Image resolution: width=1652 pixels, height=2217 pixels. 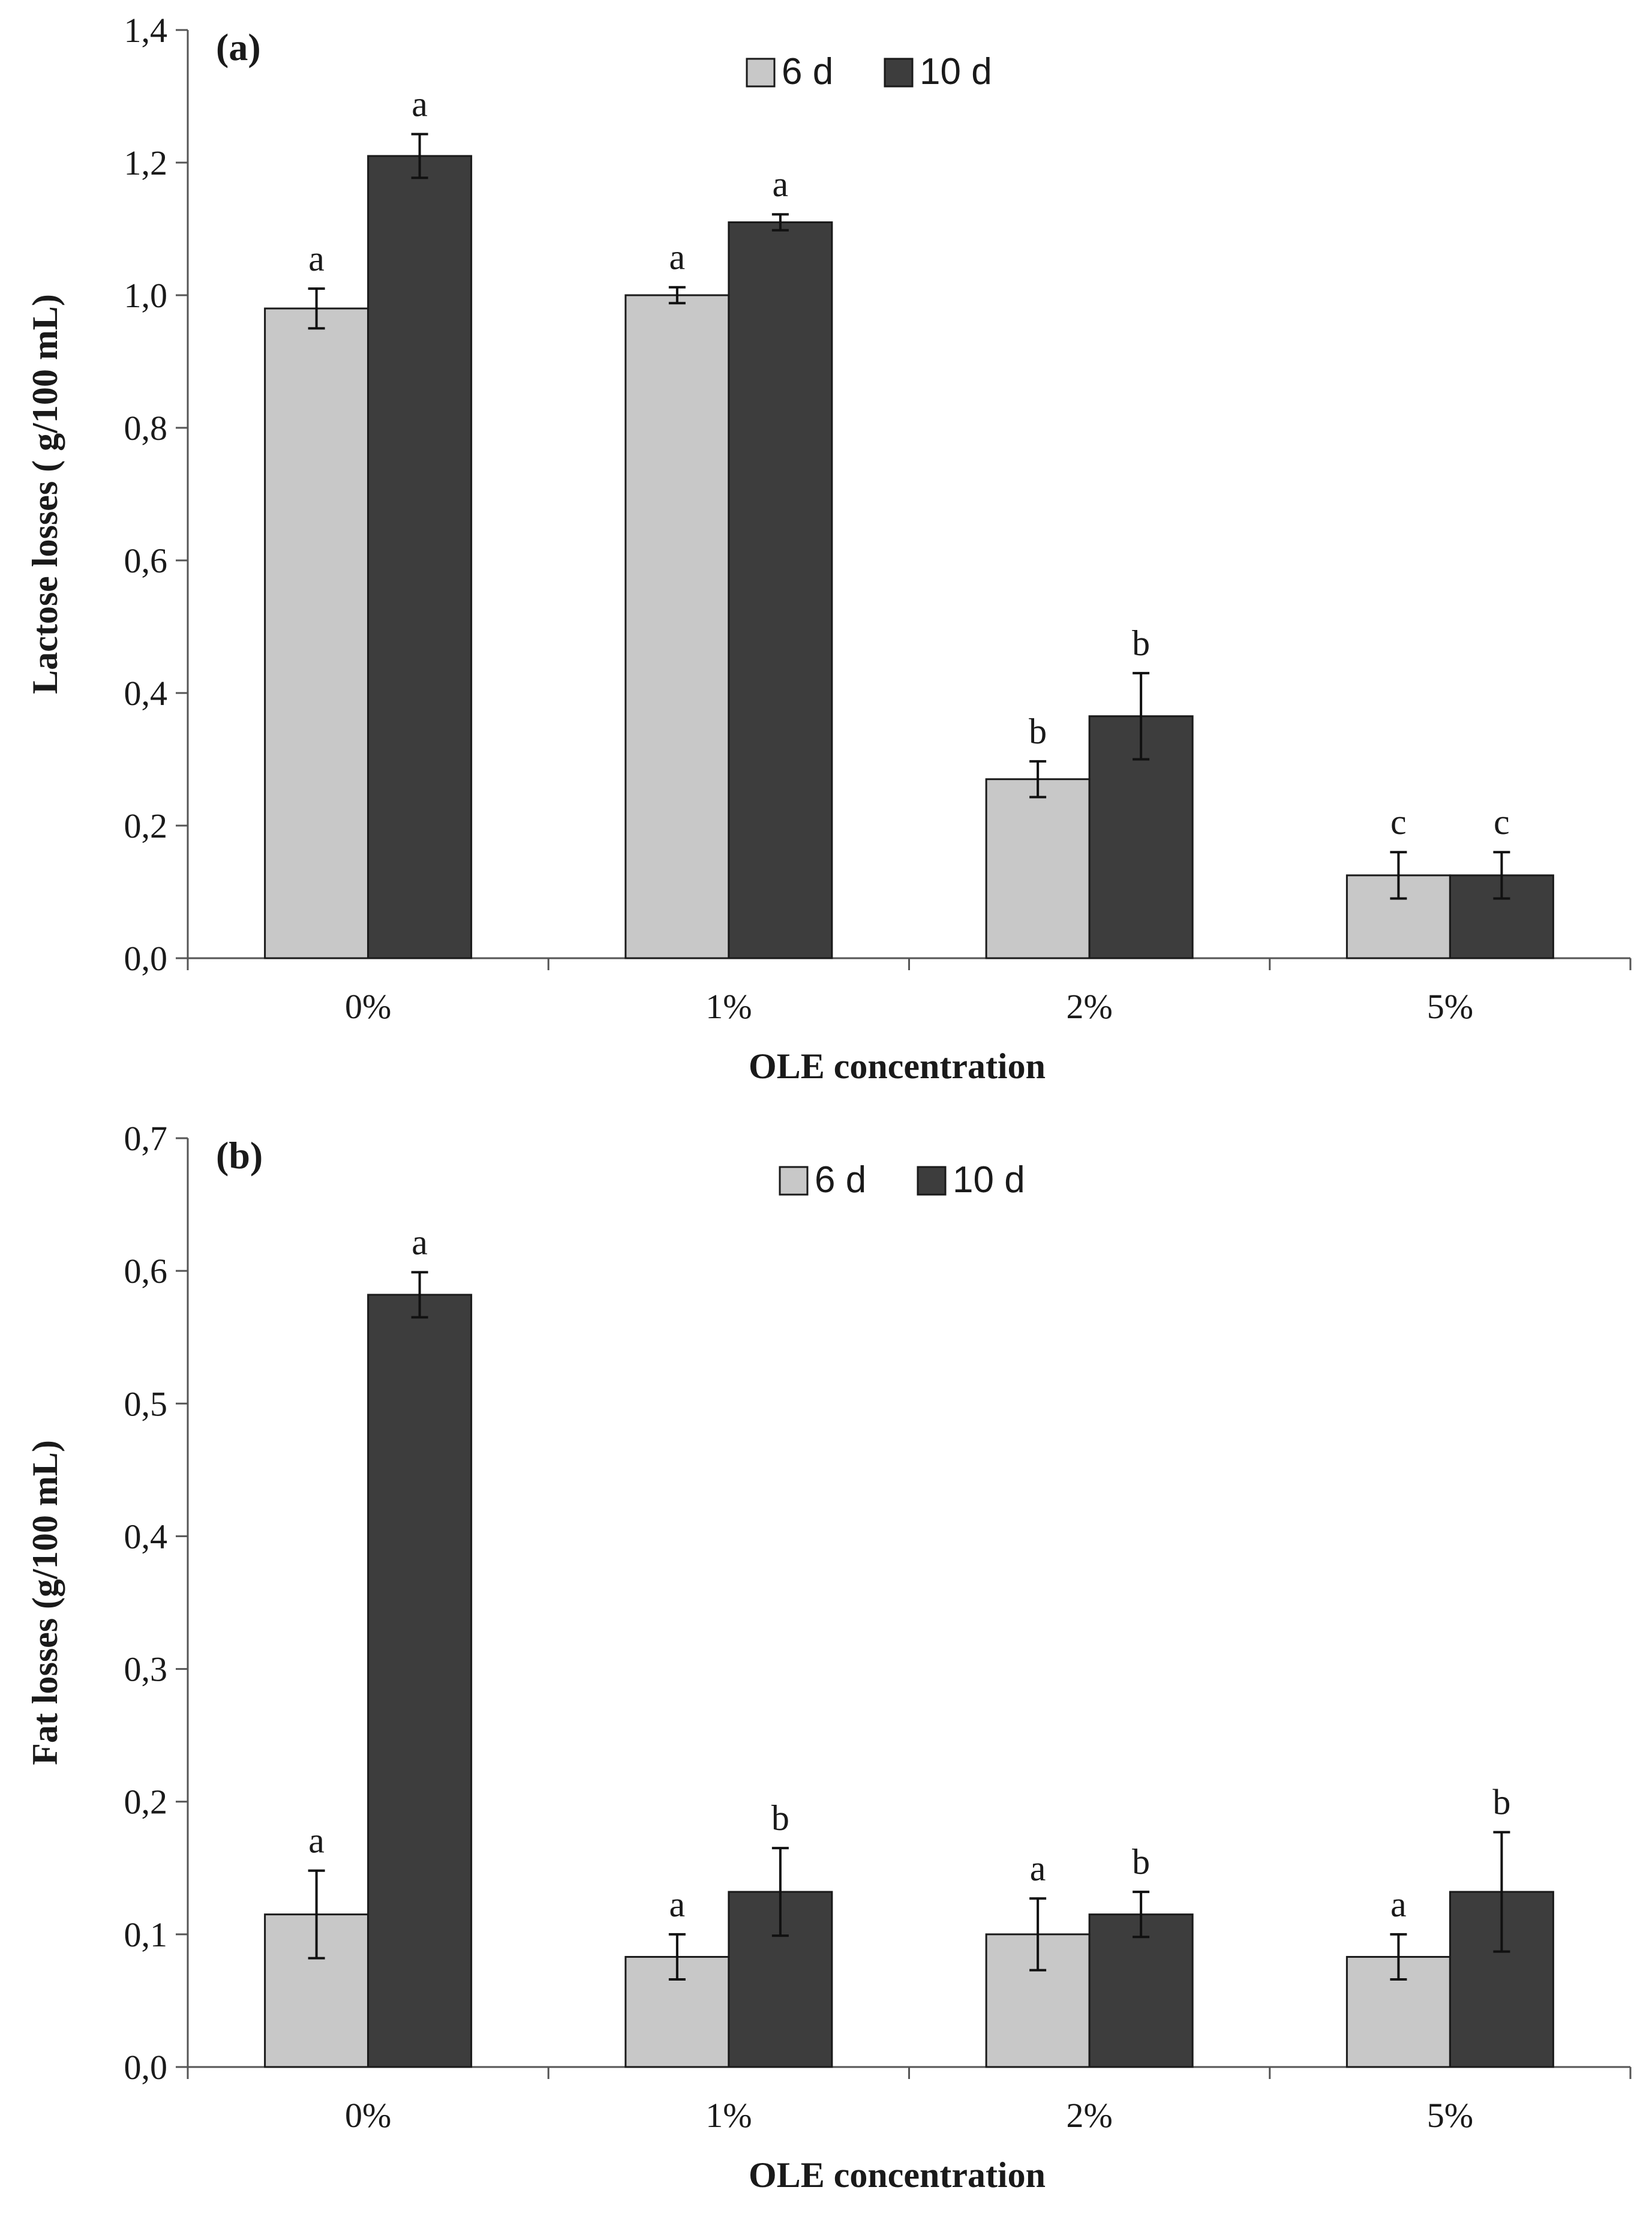 What do you see at coordinates (146, 1404) in the screenshot?
I see `y-tick-label: 0,5` at bounding box center [146, 1404].